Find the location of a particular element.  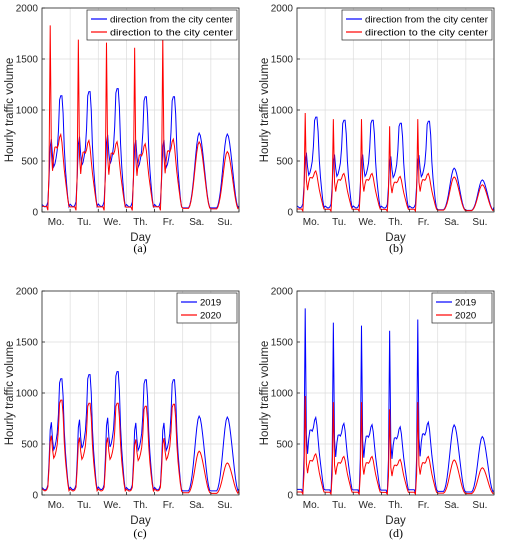

panel-label: (c) is located at coordinates (139, 533).